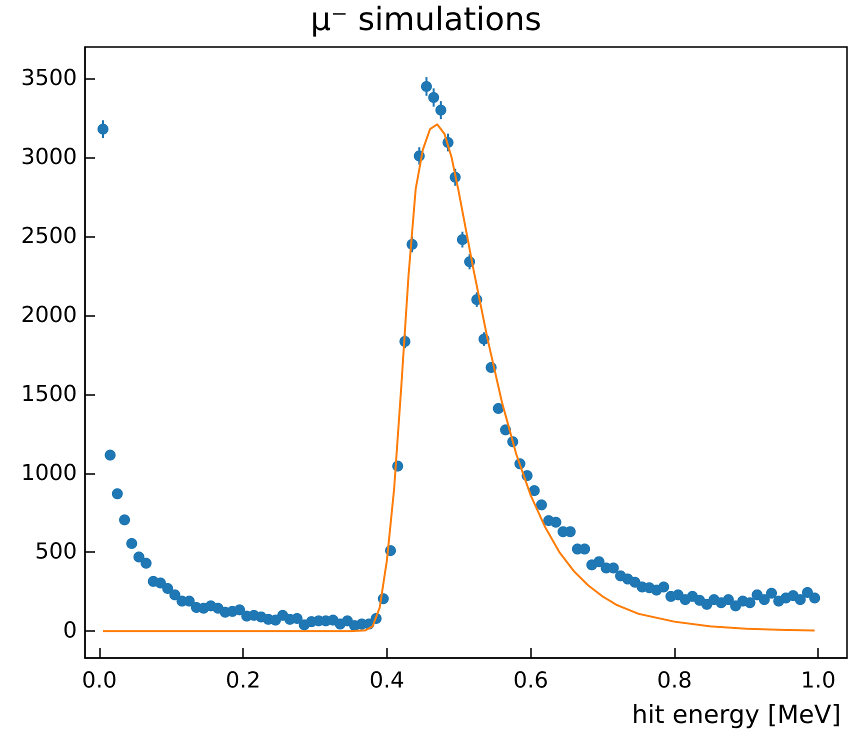 The width and height of the screenshot is (852, 736). What do you see at coordinates (49, 394) in the screenshot?
I see `y-tick-label: 1500` at bounding box center [49, 394].